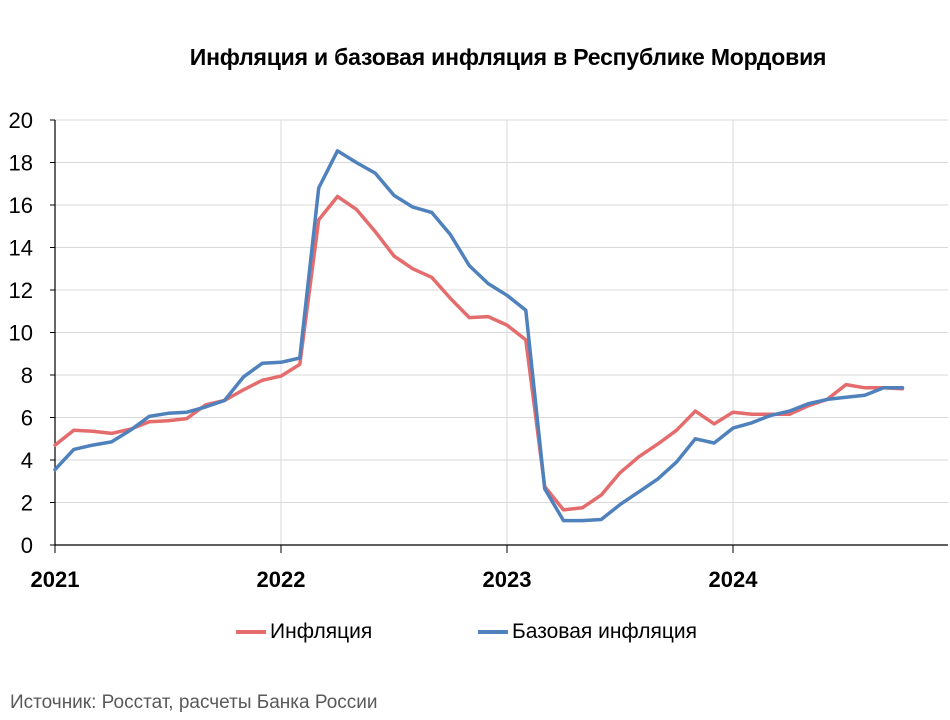 Image resolution: width=950 pixels, height=720 pixels. I want to click on x-tick-label: 2024, so click(734, 579).